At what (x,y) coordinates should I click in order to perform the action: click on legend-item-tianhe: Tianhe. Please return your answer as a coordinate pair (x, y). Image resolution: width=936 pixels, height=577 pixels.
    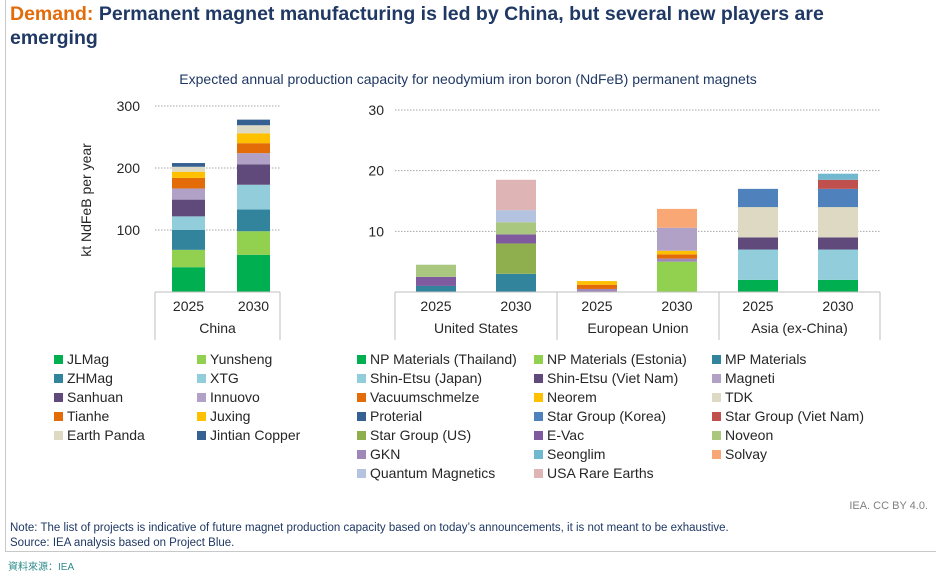
    Looking at the image, I should click on (81, 416).